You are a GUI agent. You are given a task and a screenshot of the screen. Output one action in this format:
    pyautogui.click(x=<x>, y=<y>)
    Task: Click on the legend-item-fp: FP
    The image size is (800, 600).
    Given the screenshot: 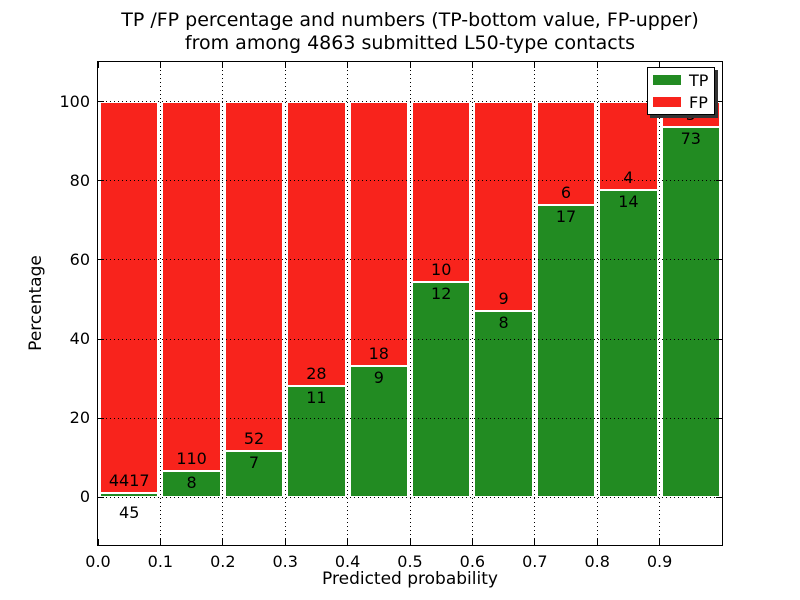 What is the action you would take?
    pyautogui.click(x=681, y=102)
    